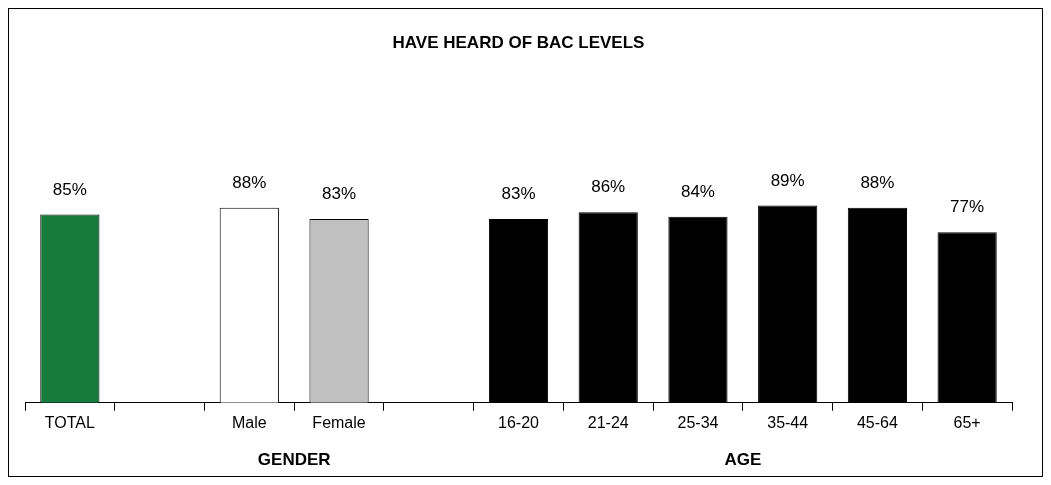 This screenshot has width=1051, height=485. What do you see at coordinates (967, 207) in the screenshot?
I see `data-label: 77%` at bounding box center [967, 207].